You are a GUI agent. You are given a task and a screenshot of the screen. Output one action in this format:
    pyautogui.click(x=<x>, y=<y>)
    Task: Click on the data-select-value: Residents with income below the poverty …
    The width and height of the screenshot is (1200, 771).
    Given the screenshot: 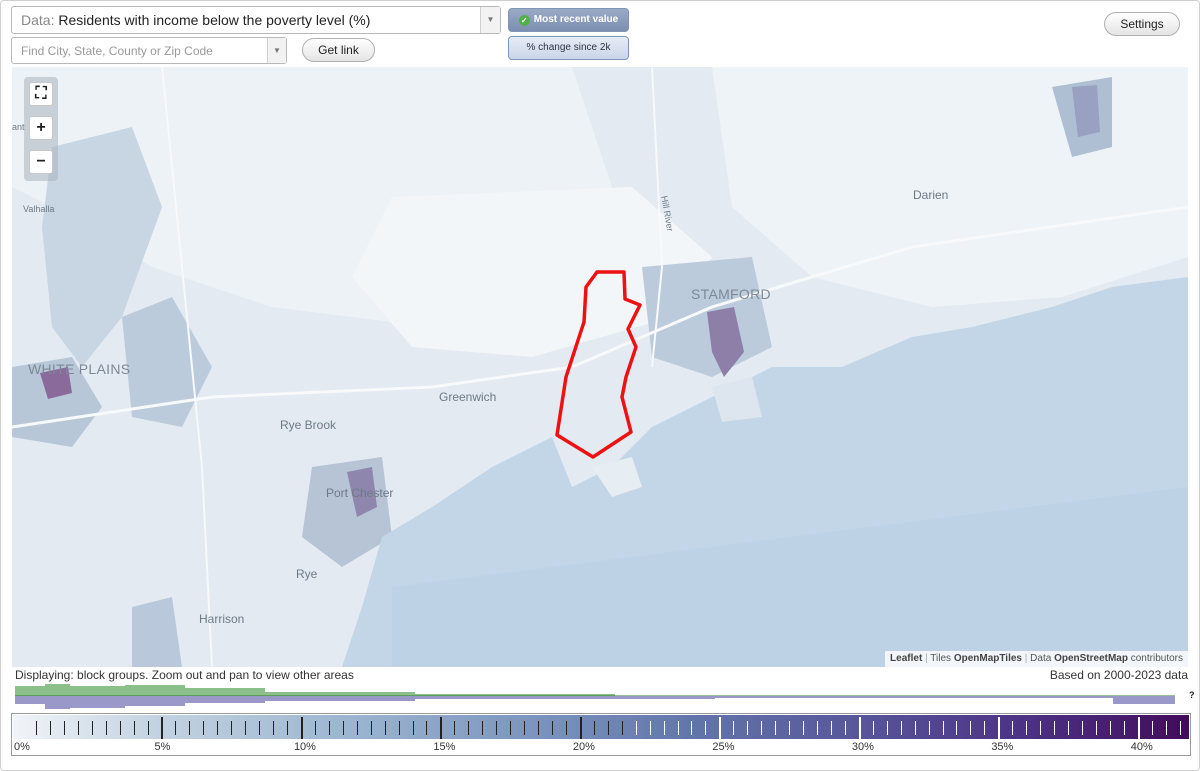 What is the action you would take?
    pyautogui.click(x=214, y=20)
    